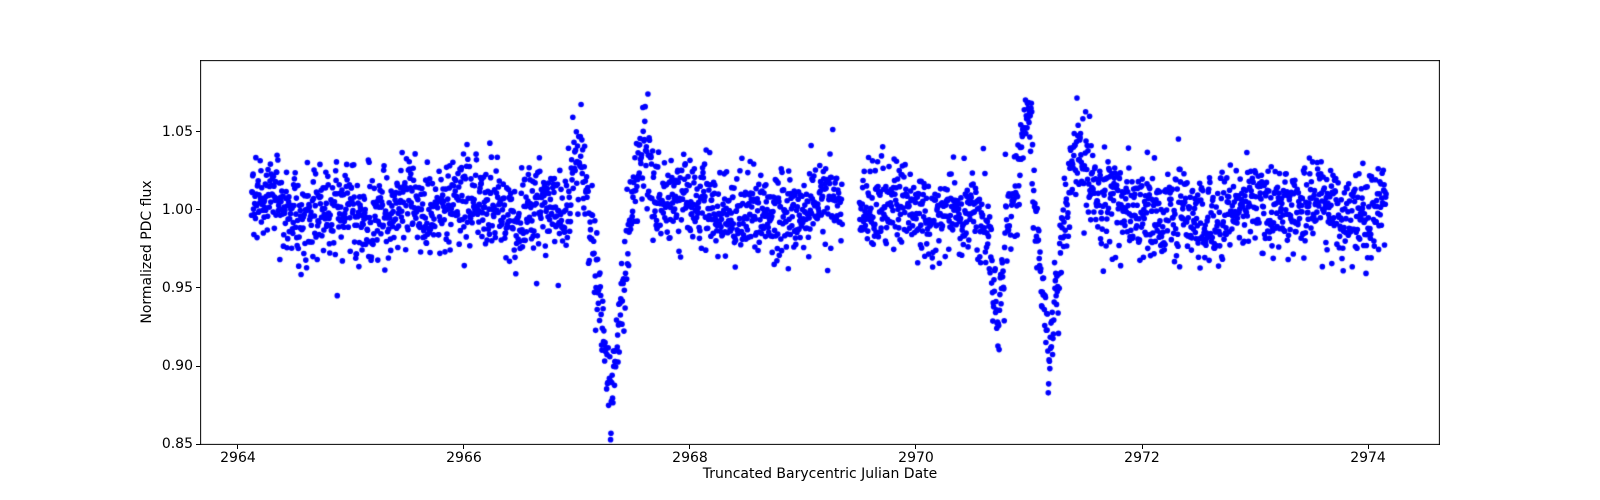  Describe the element at coordinates (464, 458) in the screenshot. I see `x-tick-label: 2966` at that location.